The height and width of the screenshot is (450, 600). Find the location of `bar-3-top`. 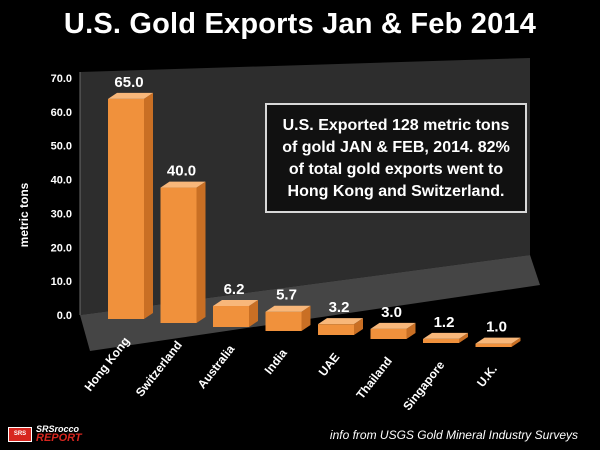

bar-3-top is located at coordinates (288, 308).